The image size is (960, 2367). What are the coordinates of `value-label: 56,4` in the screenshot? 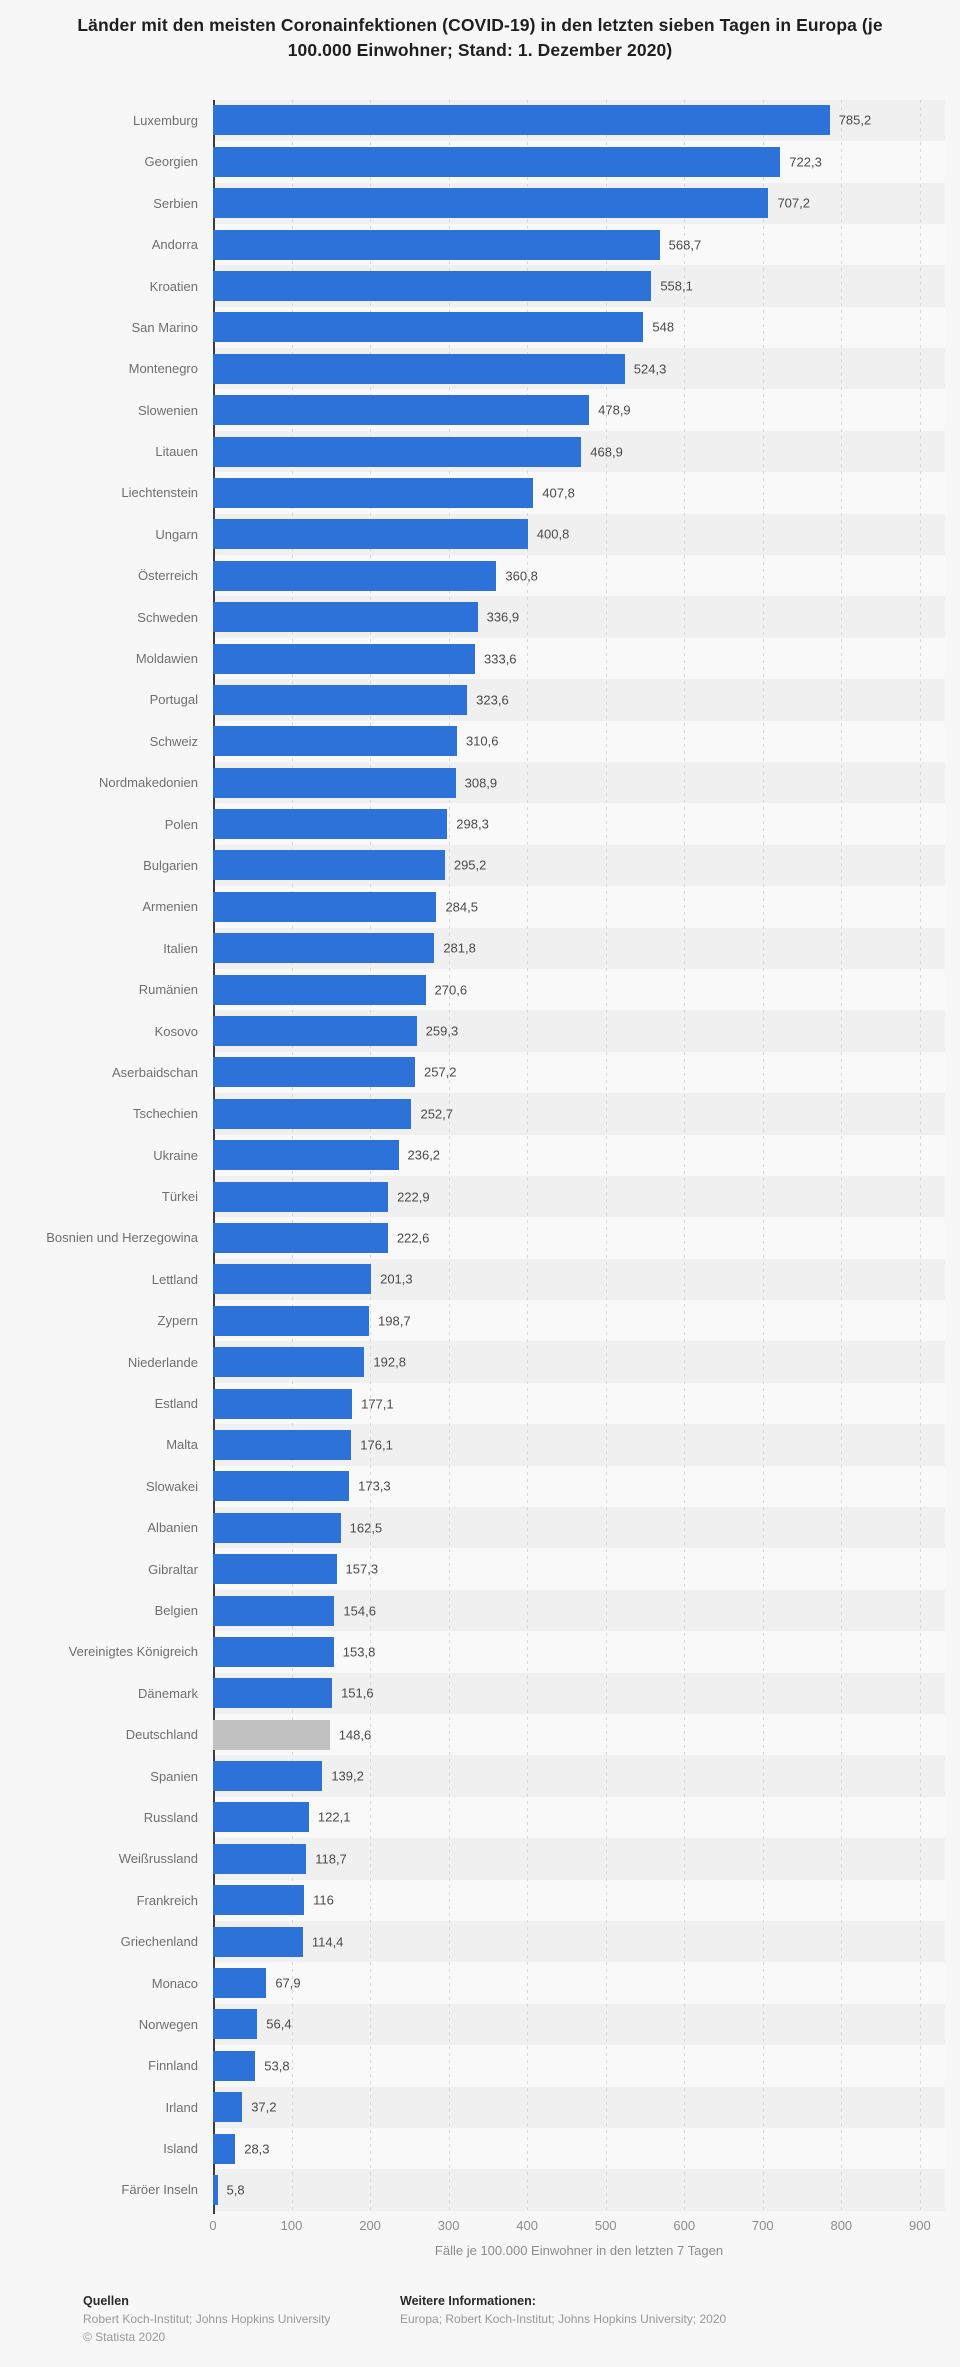 It's located at (279, 2024).